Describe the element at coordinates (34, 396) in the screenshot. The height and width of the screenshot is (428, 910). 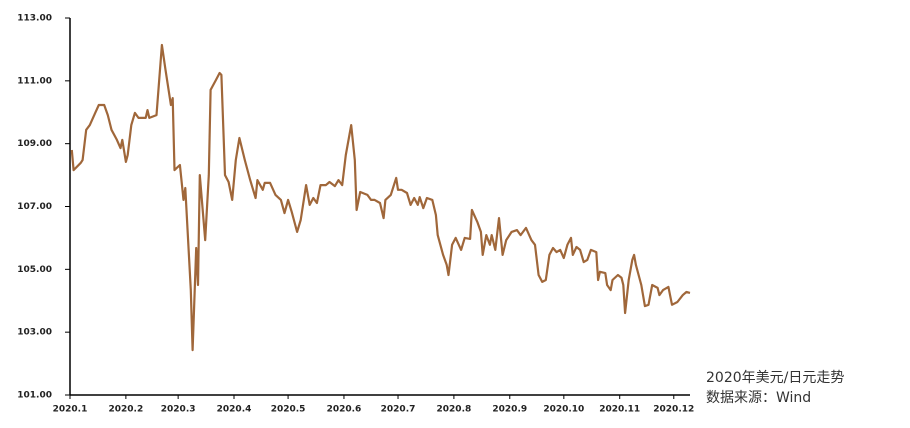
I see `y-tick-label: 101.00` at that location.